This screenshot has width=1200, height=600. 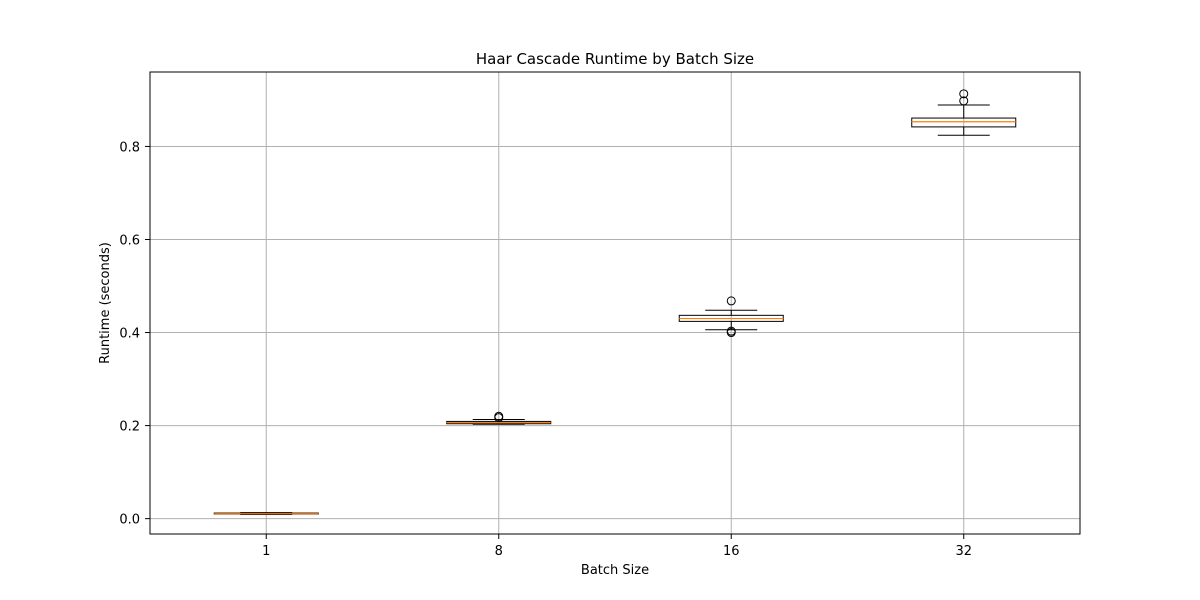 What do you see at coordinates (731, 551) in the screenshot?
I see `x-tick-label: 16` at bounding box center [731, 551].